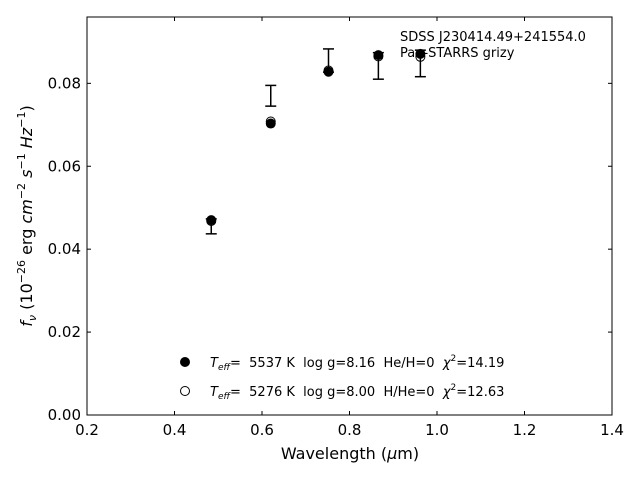 This screenshot has width=640, height=480. What do you see at coordinates (316, 137) in the screenshot?
I see `model-points` at bounding box center [316, 137].